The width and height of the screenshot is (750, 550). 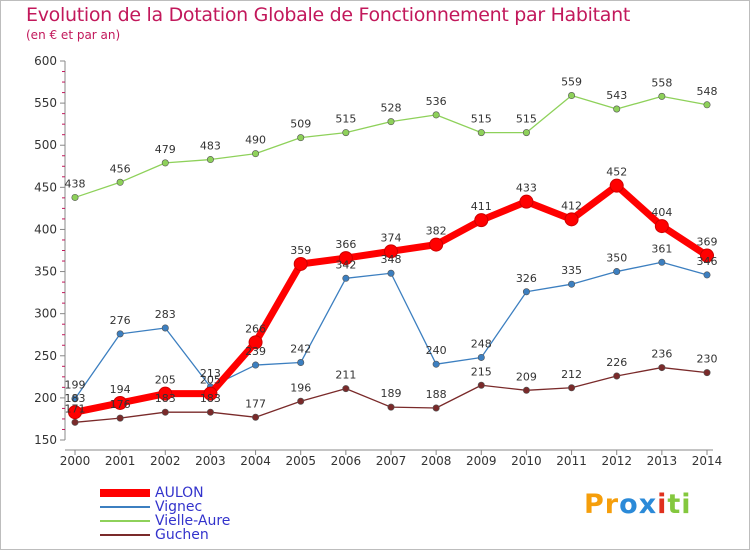 What do you see at coordinates (661, 82) in the screenshot?
I see `data-label: 558` at bounding box center [661, 82].